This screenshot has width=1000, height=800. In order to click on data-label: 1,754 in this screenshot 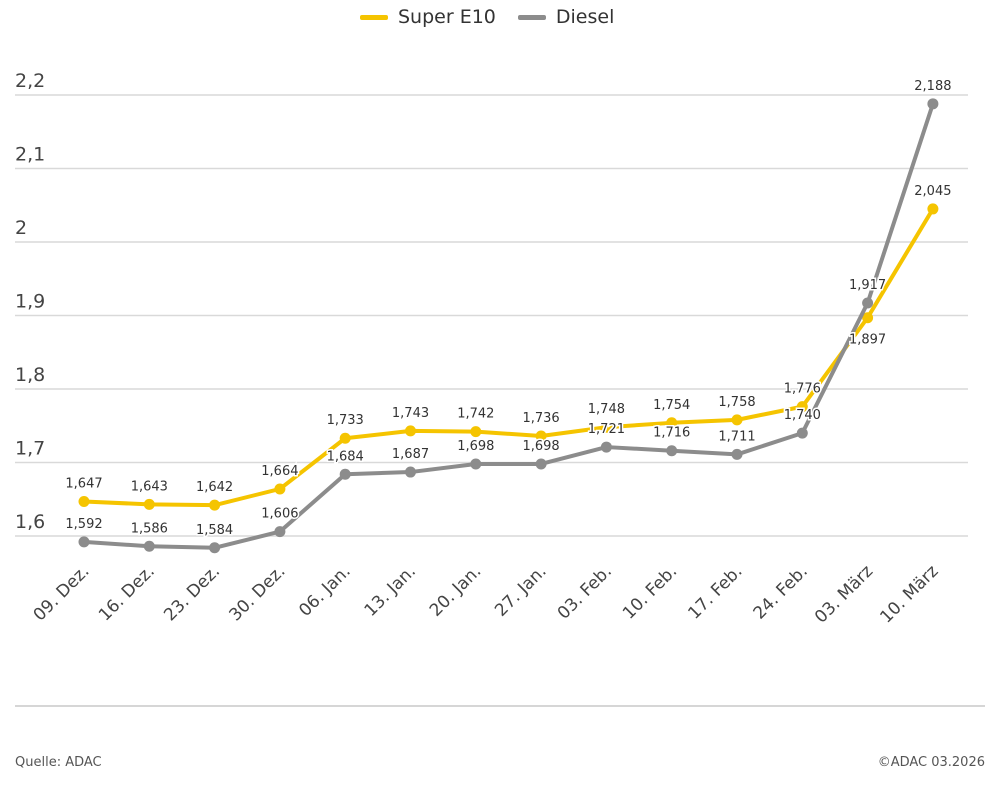, I will do `click(671, 405)`.